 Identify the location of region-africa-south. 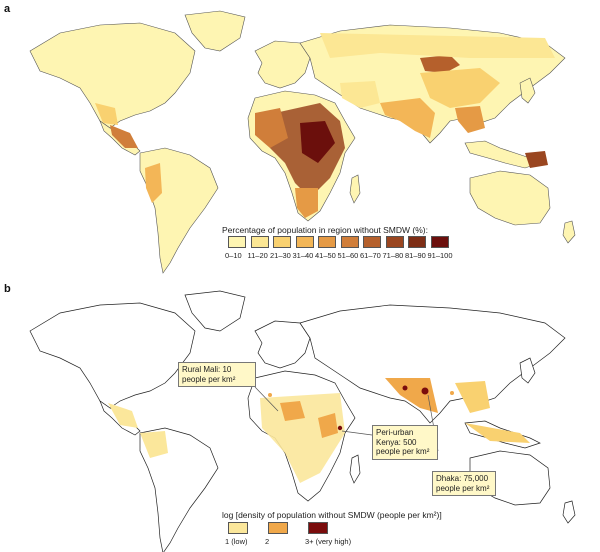
(306, 203).